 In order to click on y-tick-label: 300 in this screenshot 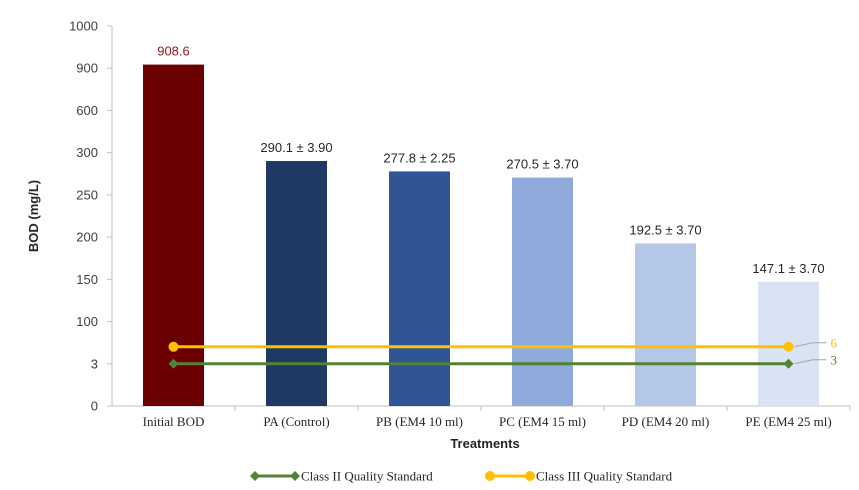, I will do `click(87, 152)`.